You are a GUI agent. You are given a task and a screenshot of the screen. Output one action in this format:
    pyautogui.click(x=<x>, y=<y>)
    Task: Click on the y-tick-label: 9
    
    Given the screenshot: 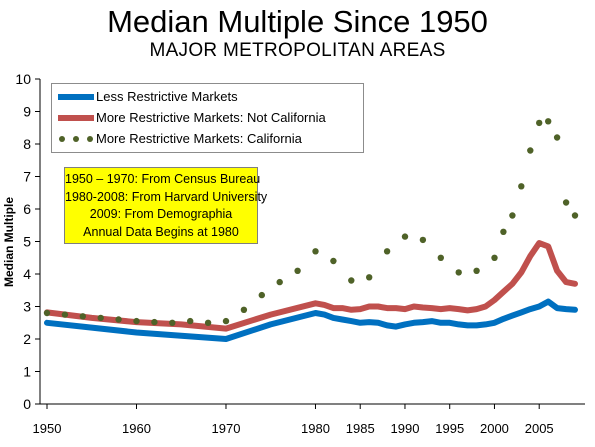 What is the action you would take?
    pyautogui.click(x=27, y=112)
    